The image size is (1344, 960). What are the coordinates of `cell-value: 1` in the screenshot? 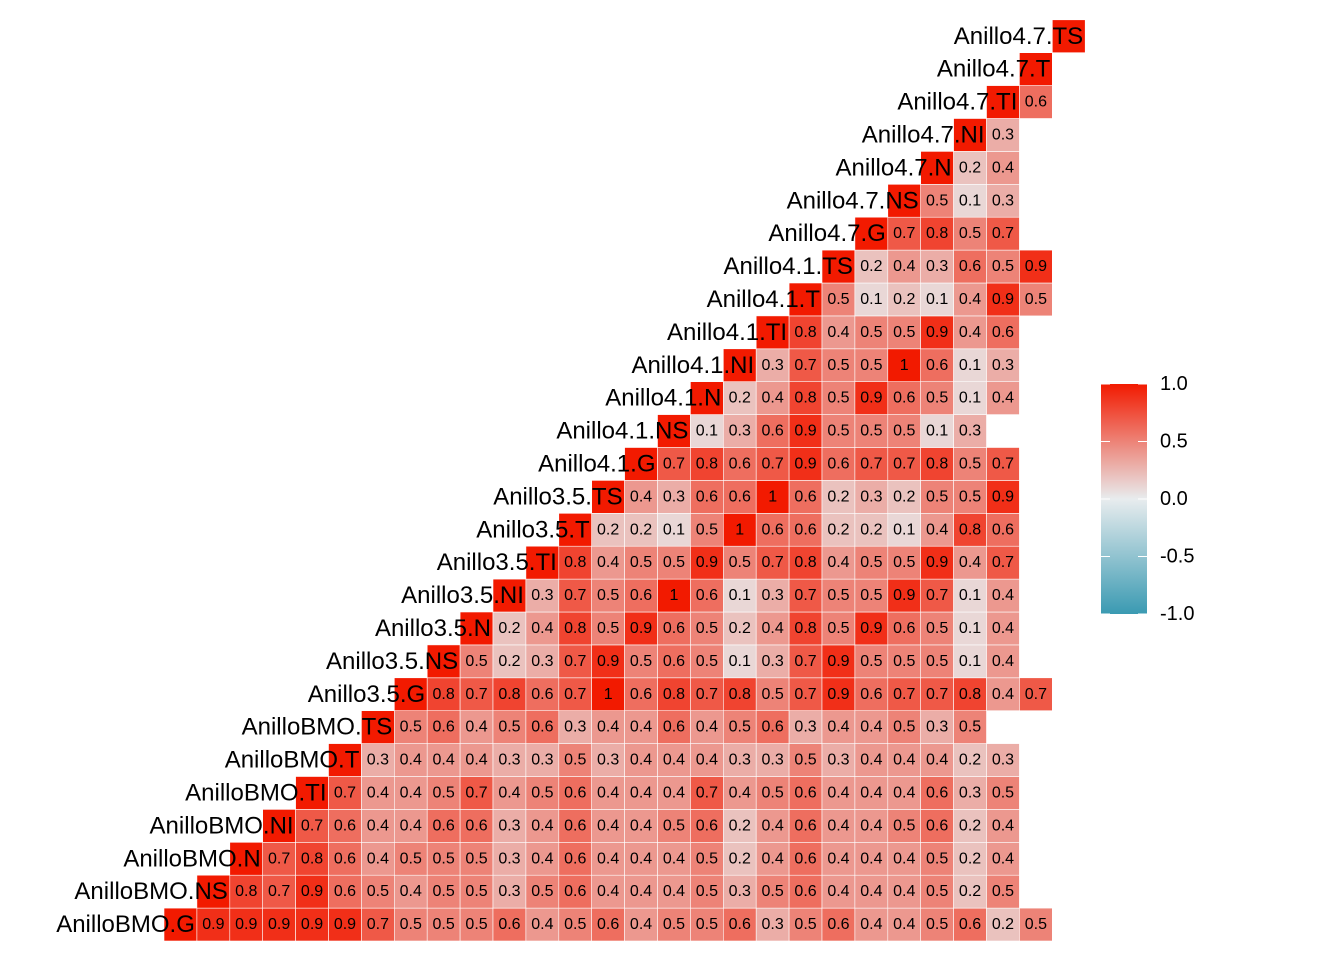 It's located at (739, 529).